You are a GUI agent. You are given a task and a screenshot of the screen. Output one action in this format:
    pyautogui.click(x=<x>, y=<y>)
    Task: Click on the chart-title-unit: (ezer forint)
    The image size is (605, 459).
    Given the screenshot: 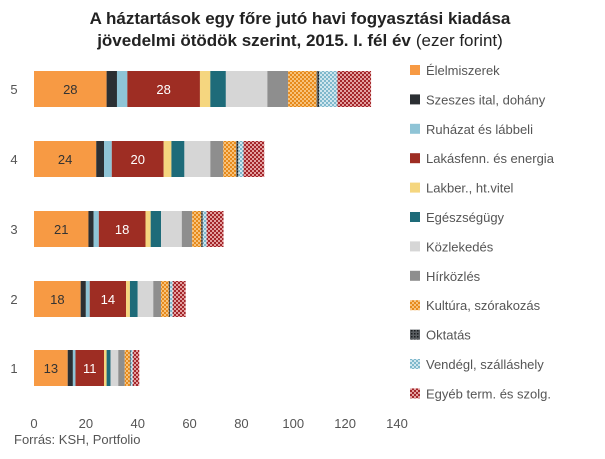 What is the action you would take?
    pyautogui.click(x=459, y=40)
    